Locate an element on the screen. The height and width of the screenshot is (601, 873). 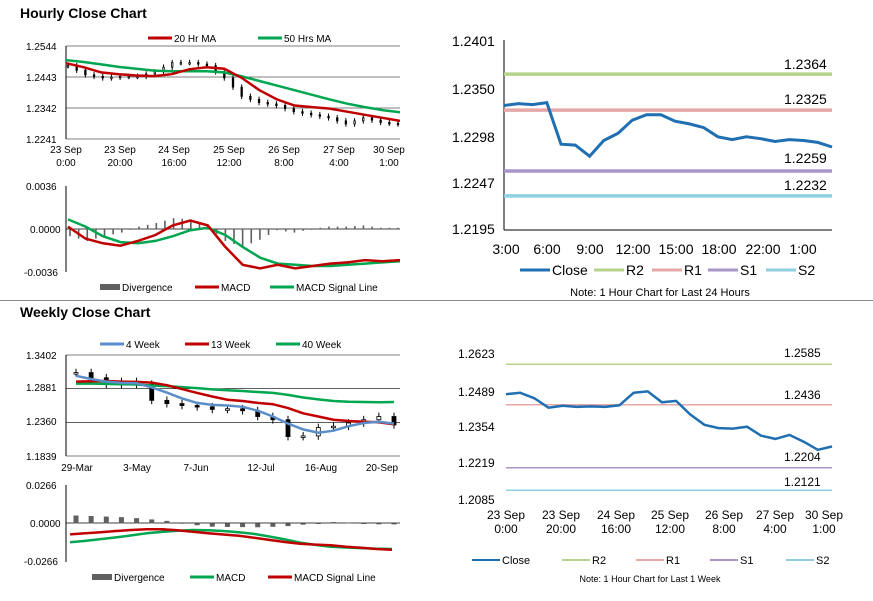
hourly-section-title: Hourly Close Chart is located at coordinates (83, 13).